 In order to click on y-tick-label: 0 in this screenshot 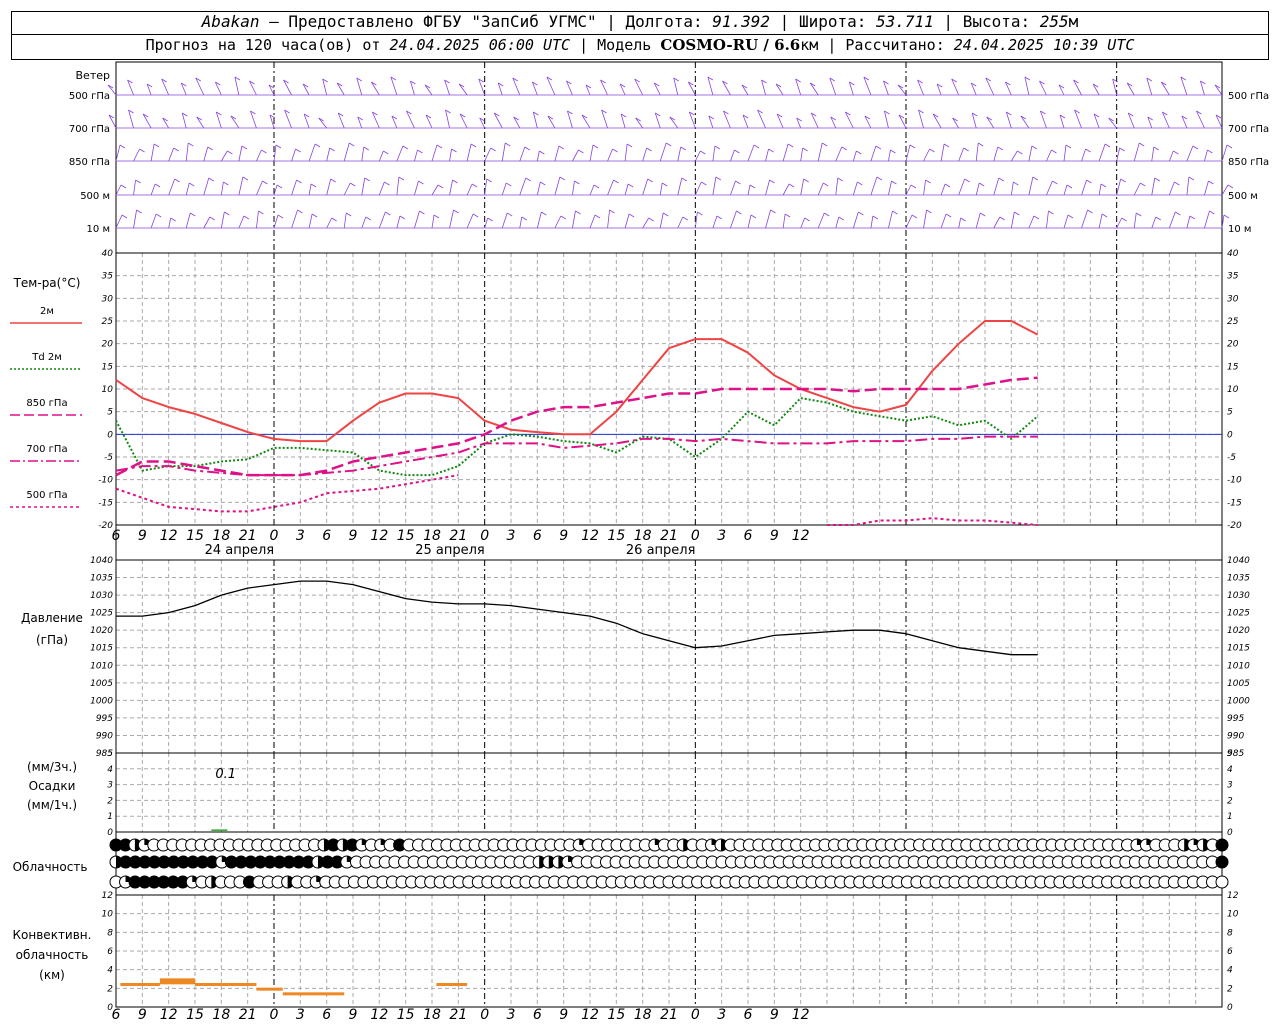, I will do `click(110, 833)`.